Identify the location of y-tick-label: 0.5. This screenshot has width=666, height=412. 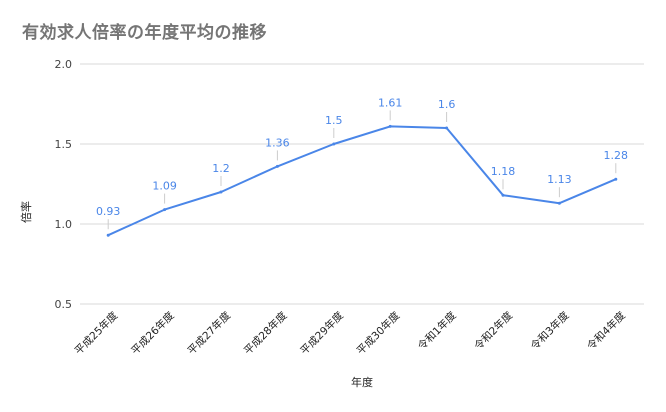
(64, 304).